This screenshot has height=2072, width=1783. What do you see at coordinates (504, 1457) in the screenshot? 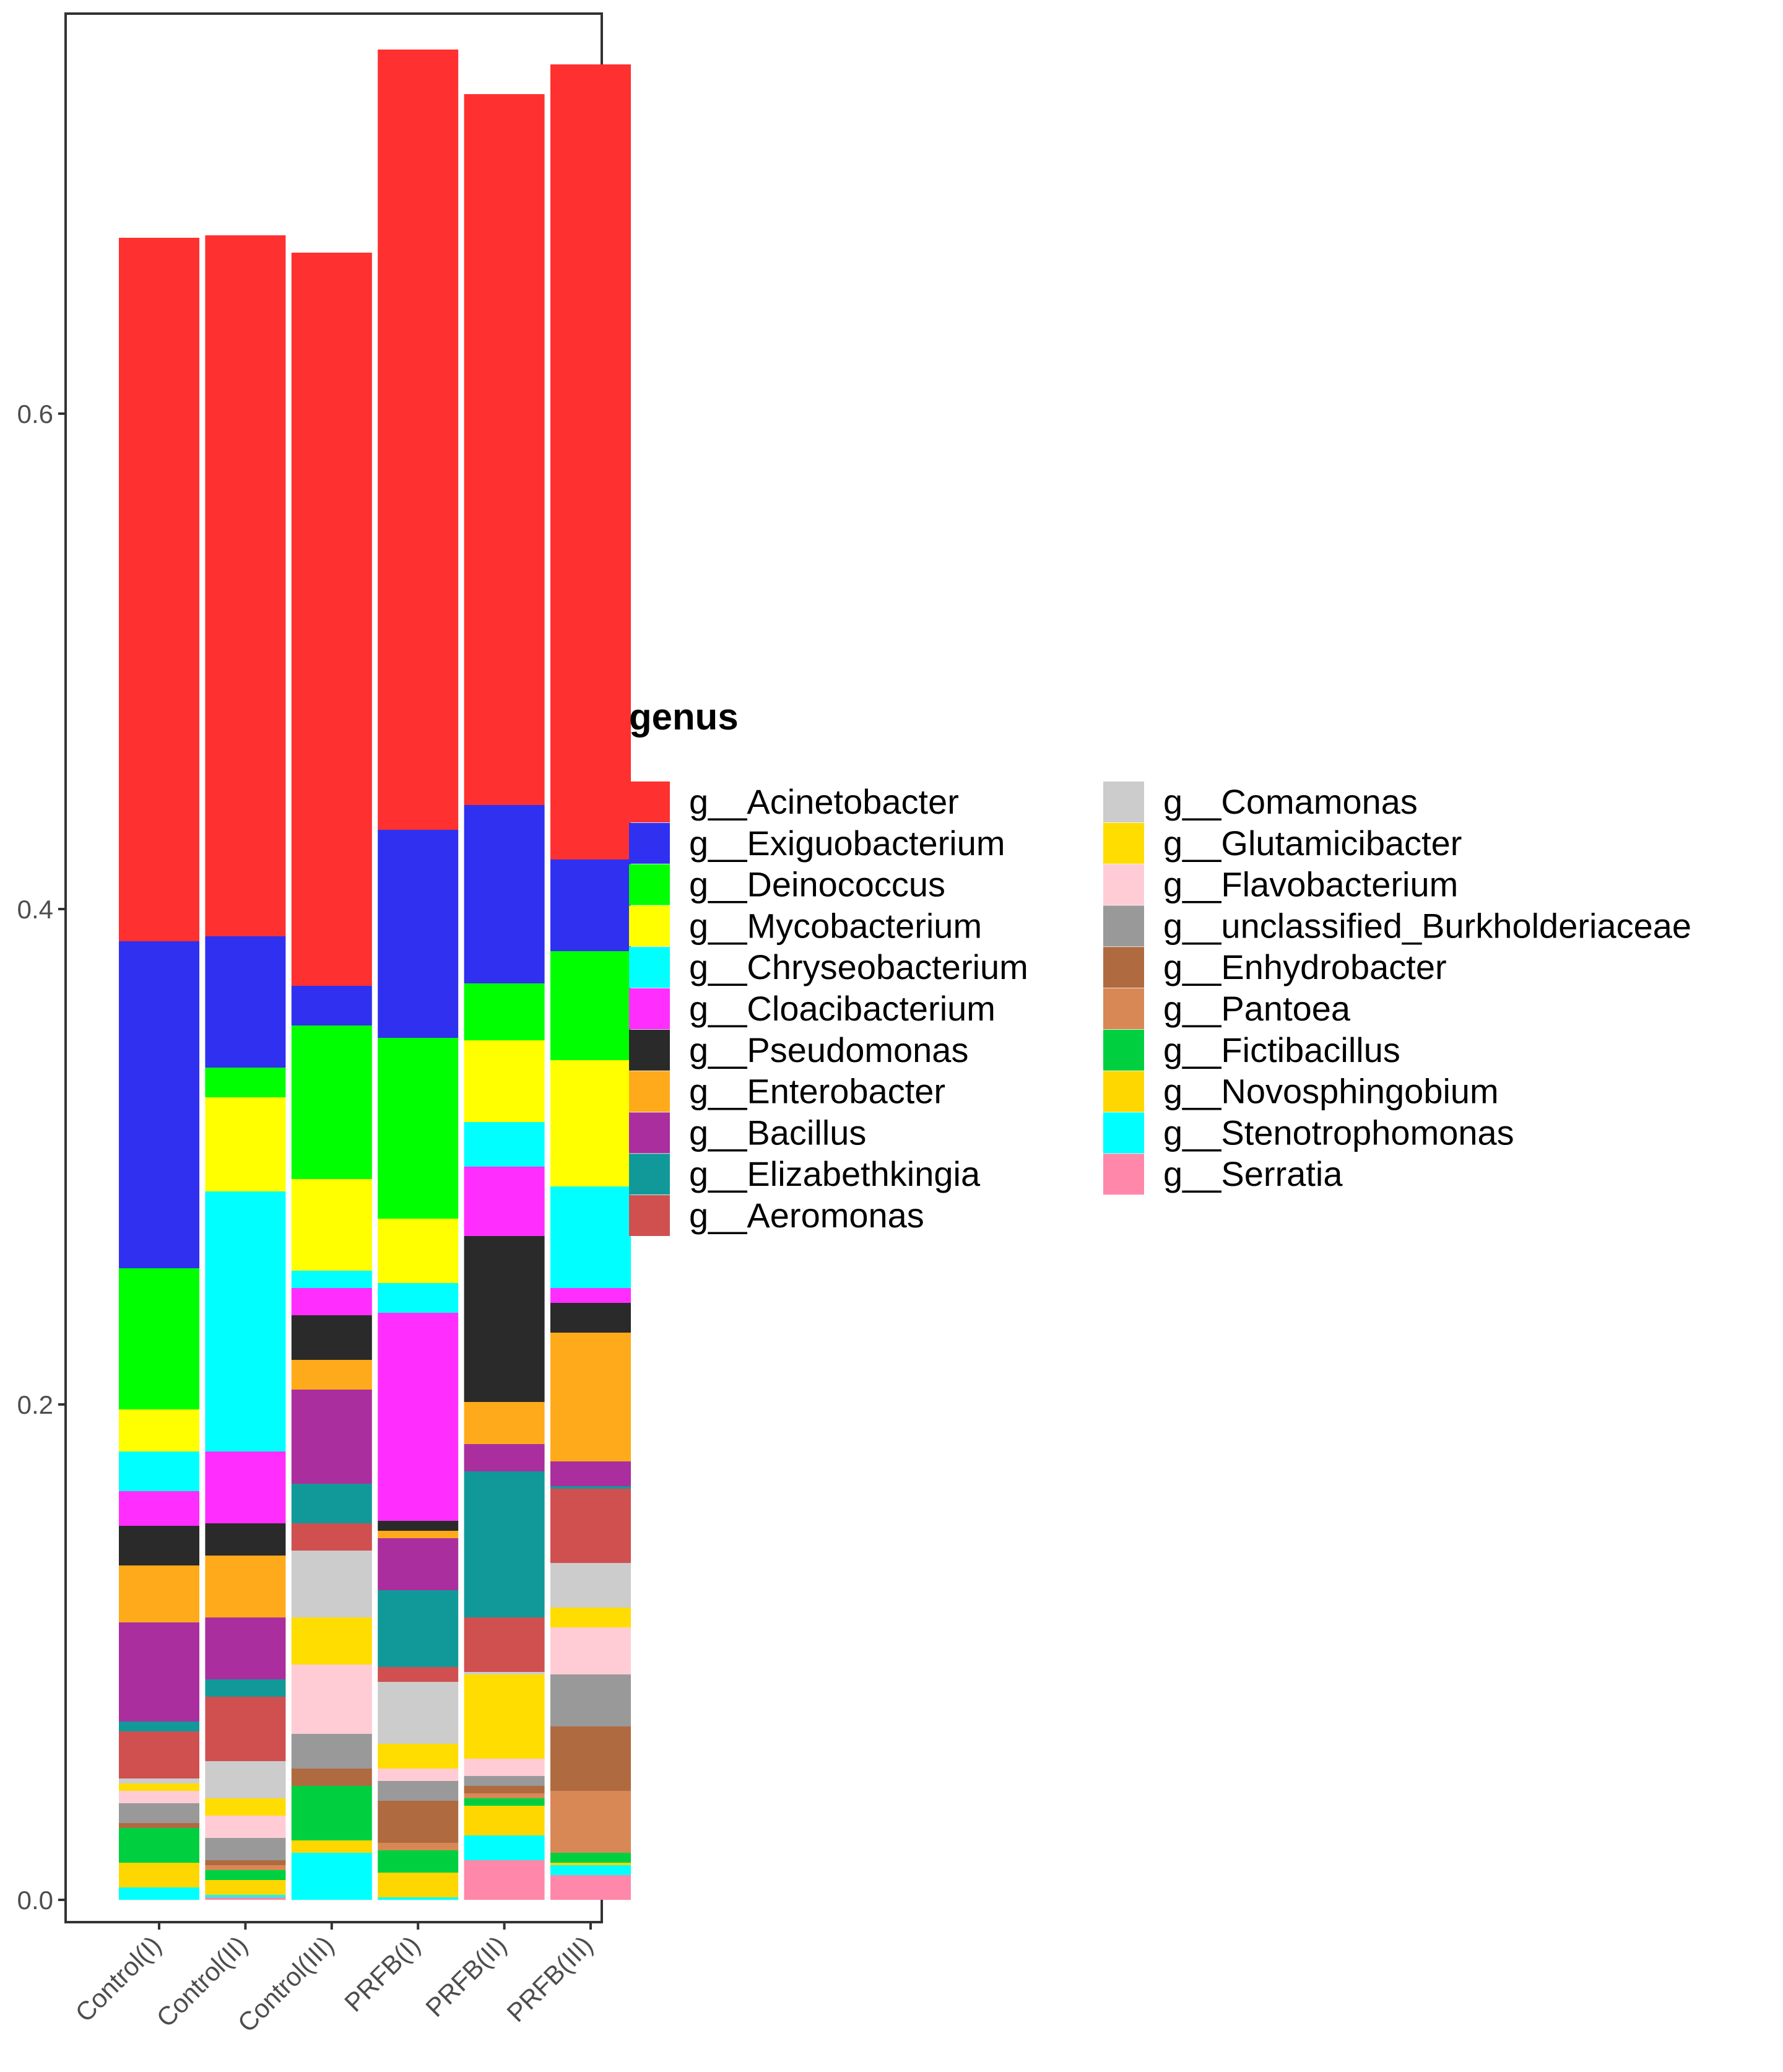
I see `bar-segment-g-bacillus-prfb-ii` at bounding box center [504, 1457].